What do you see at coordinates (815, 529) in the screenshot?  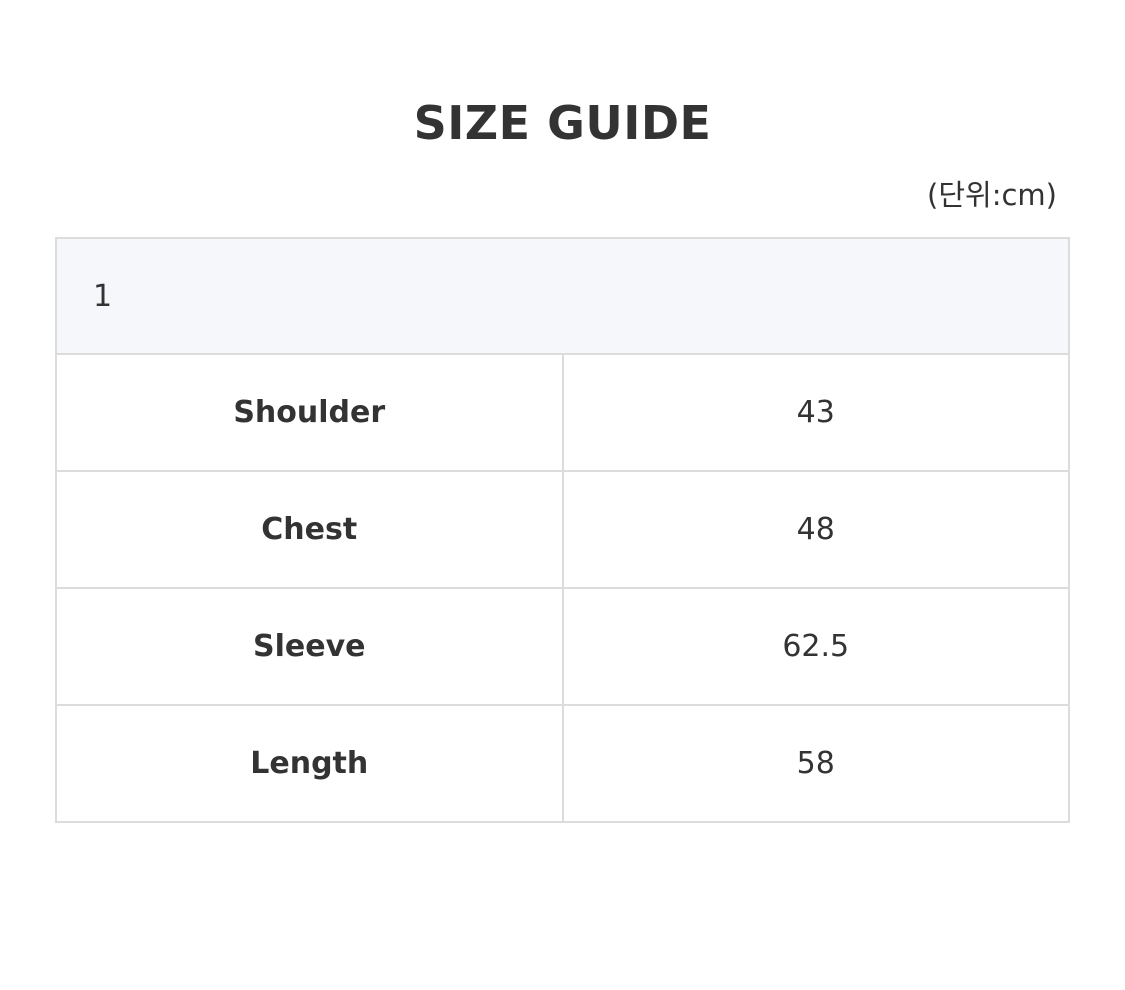 I see `row-value: 48` at bounding box center [815, 529].